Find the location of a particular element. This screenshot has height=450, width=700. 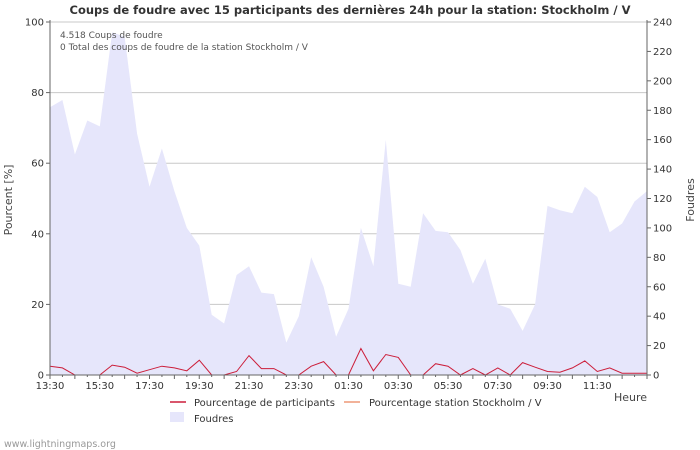

x-tick-label: 09:30 is located at coordinates (547, 386).